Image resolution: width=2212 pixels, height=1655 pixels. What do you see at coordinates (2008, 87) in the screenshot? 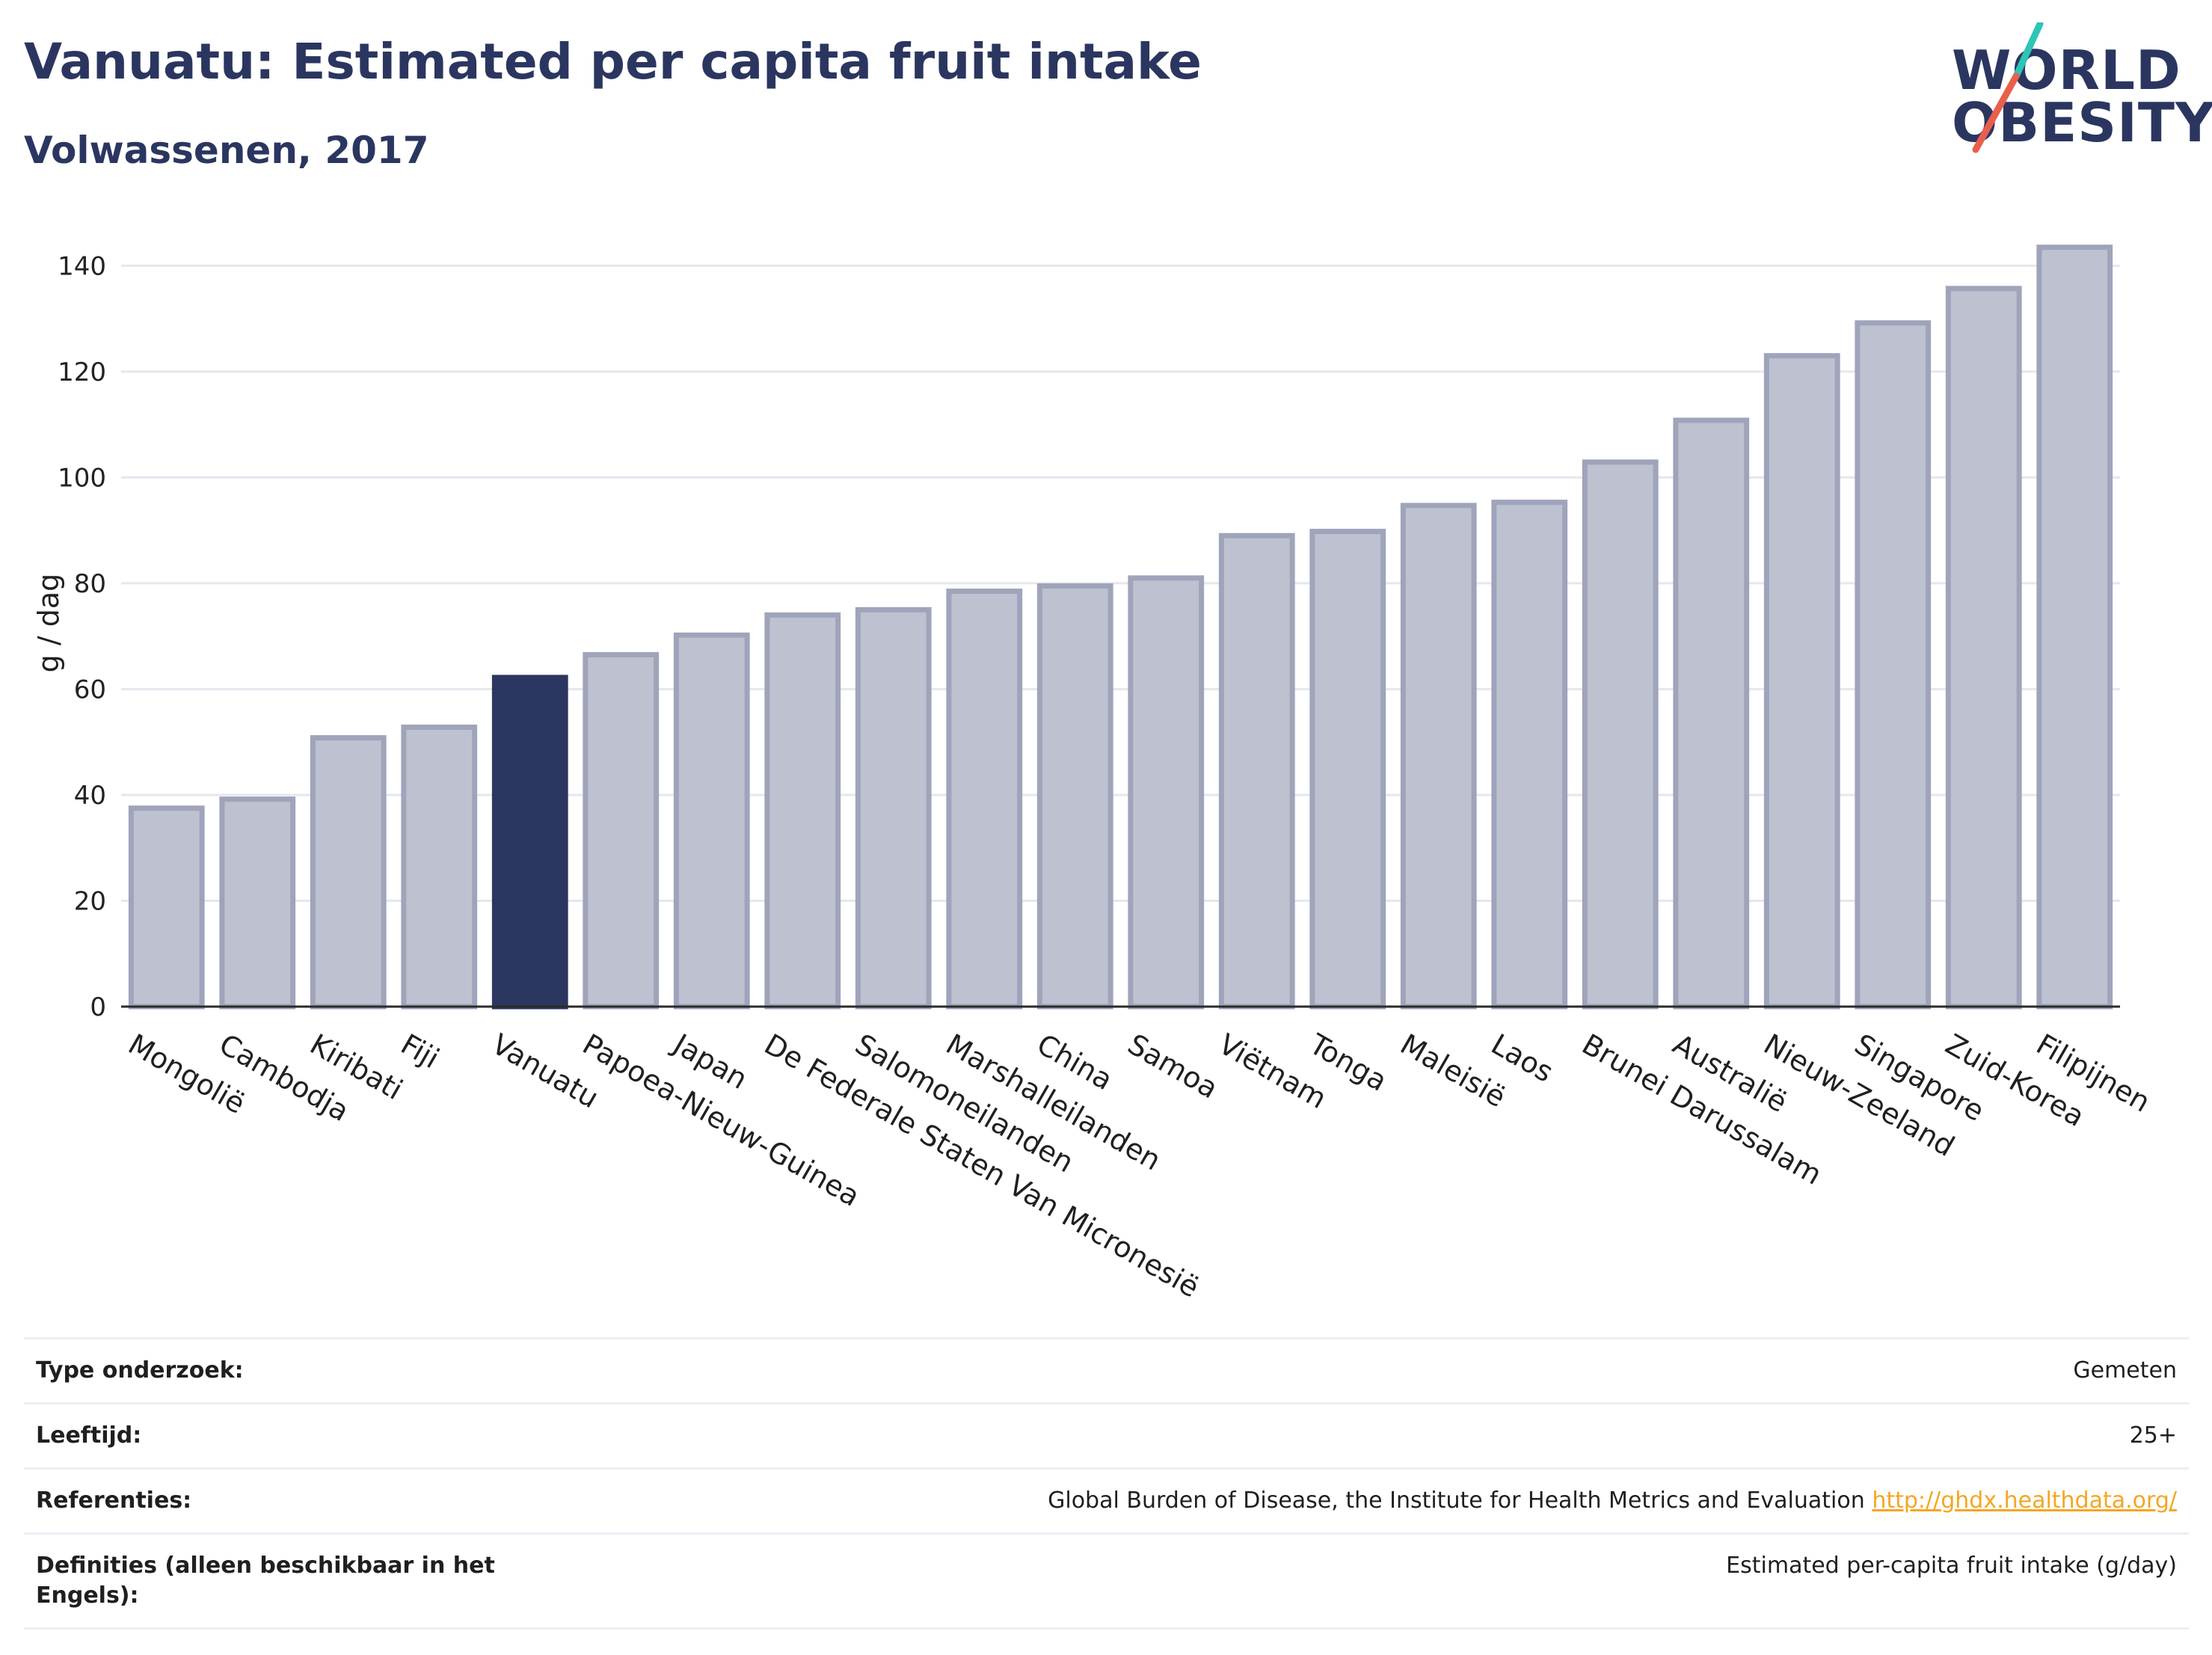
I see `logo-slash-icon` at bounding box center [2008, 87].